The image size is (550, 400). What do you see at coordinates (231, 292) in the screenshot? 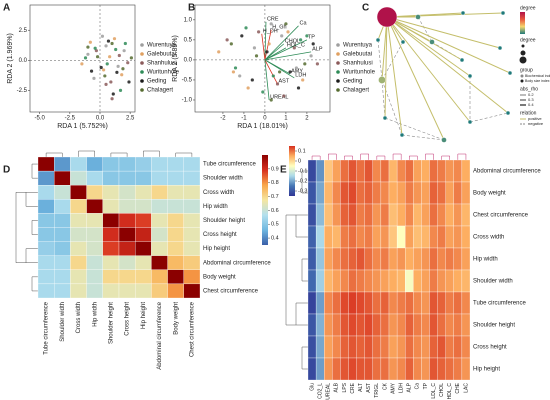
I see `row-label: Chest circumference` at bounding box center [231, 292].